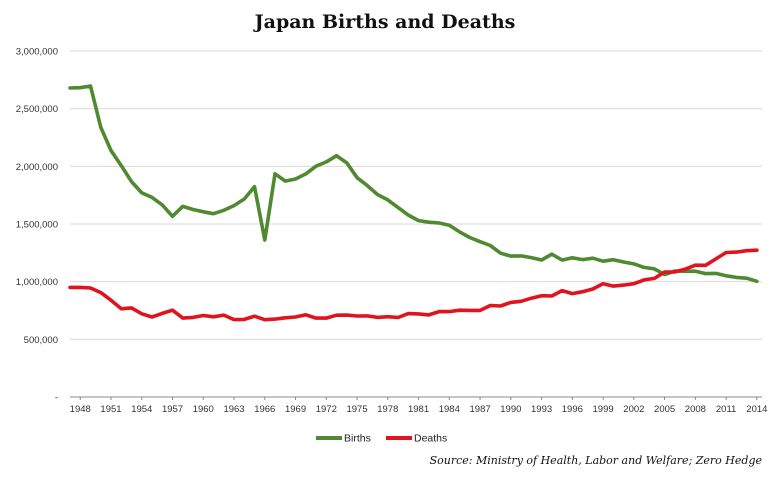 This screenshot has width=771, height=480. Describe the element at coordinates (633, 409) in the screenshot. I see `x-tick-label: 2002` at that location.